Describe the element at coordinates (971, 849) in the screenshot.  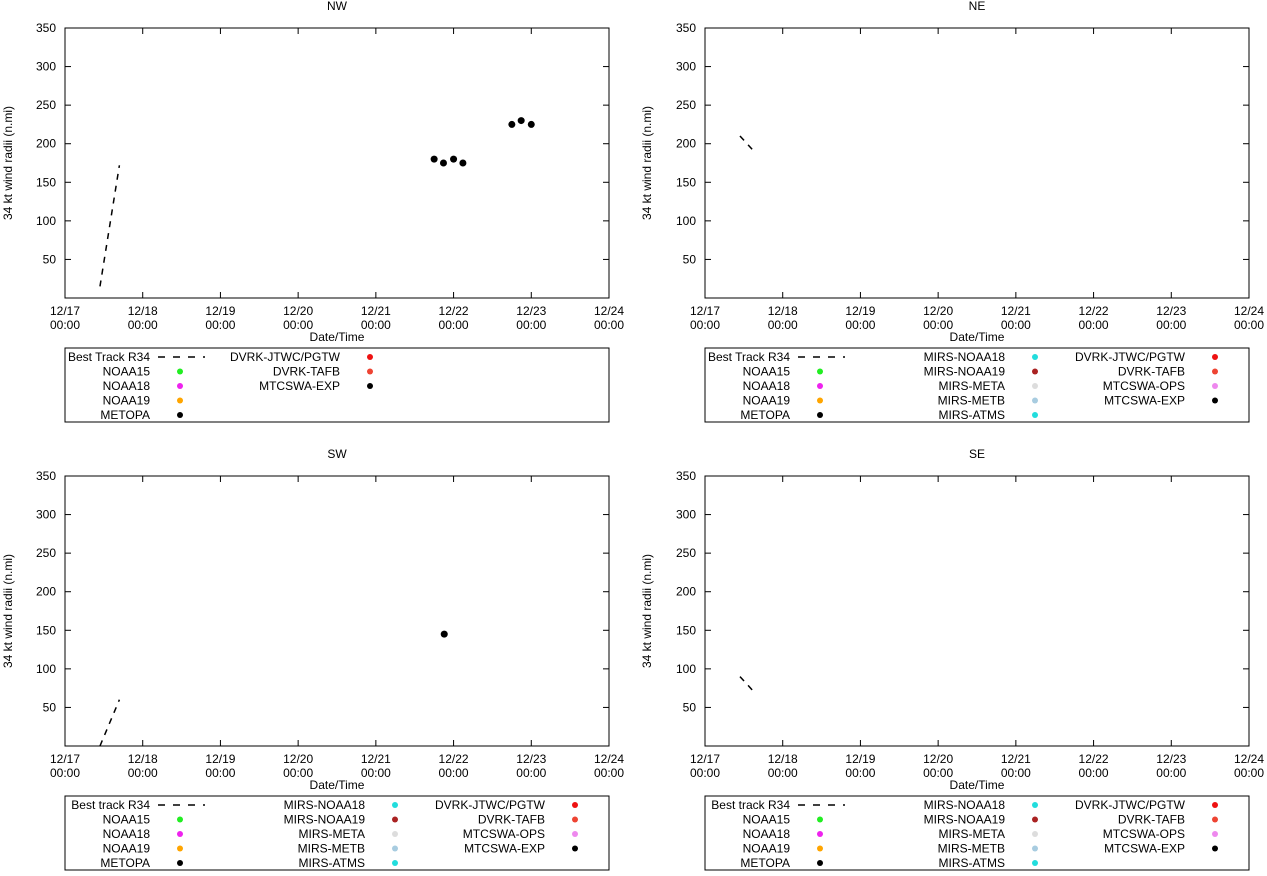
I see `legend-label: MIRS-METB` at that location.